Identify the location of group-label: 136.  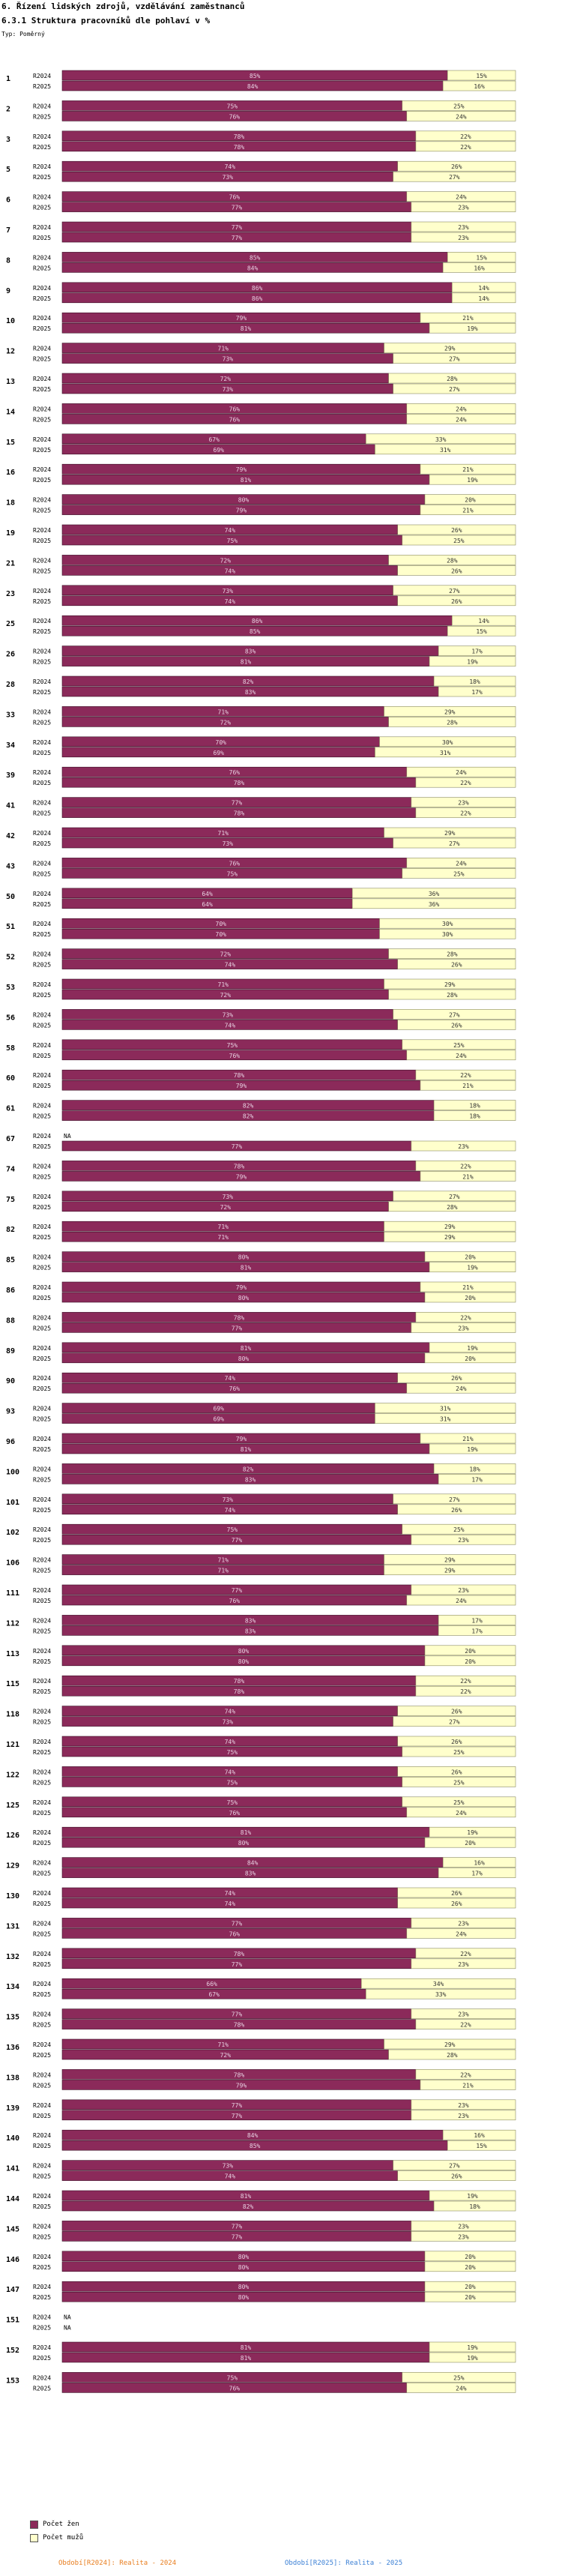
(12, 2048).